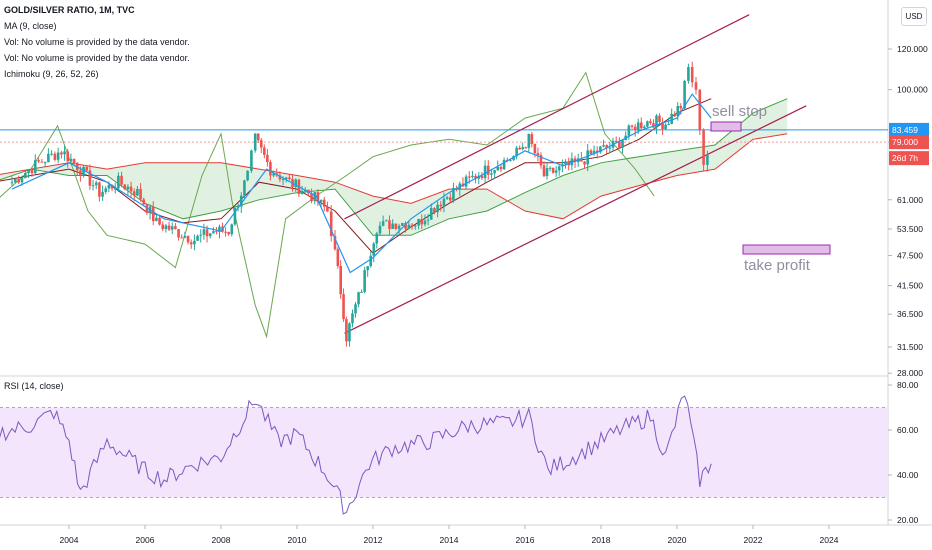 The image size is (932, 550). What do you see at coordinates (908, 385) in the screenshot?
I see `rsi-tick-label: 80.00` at bounding box center [908, 385].